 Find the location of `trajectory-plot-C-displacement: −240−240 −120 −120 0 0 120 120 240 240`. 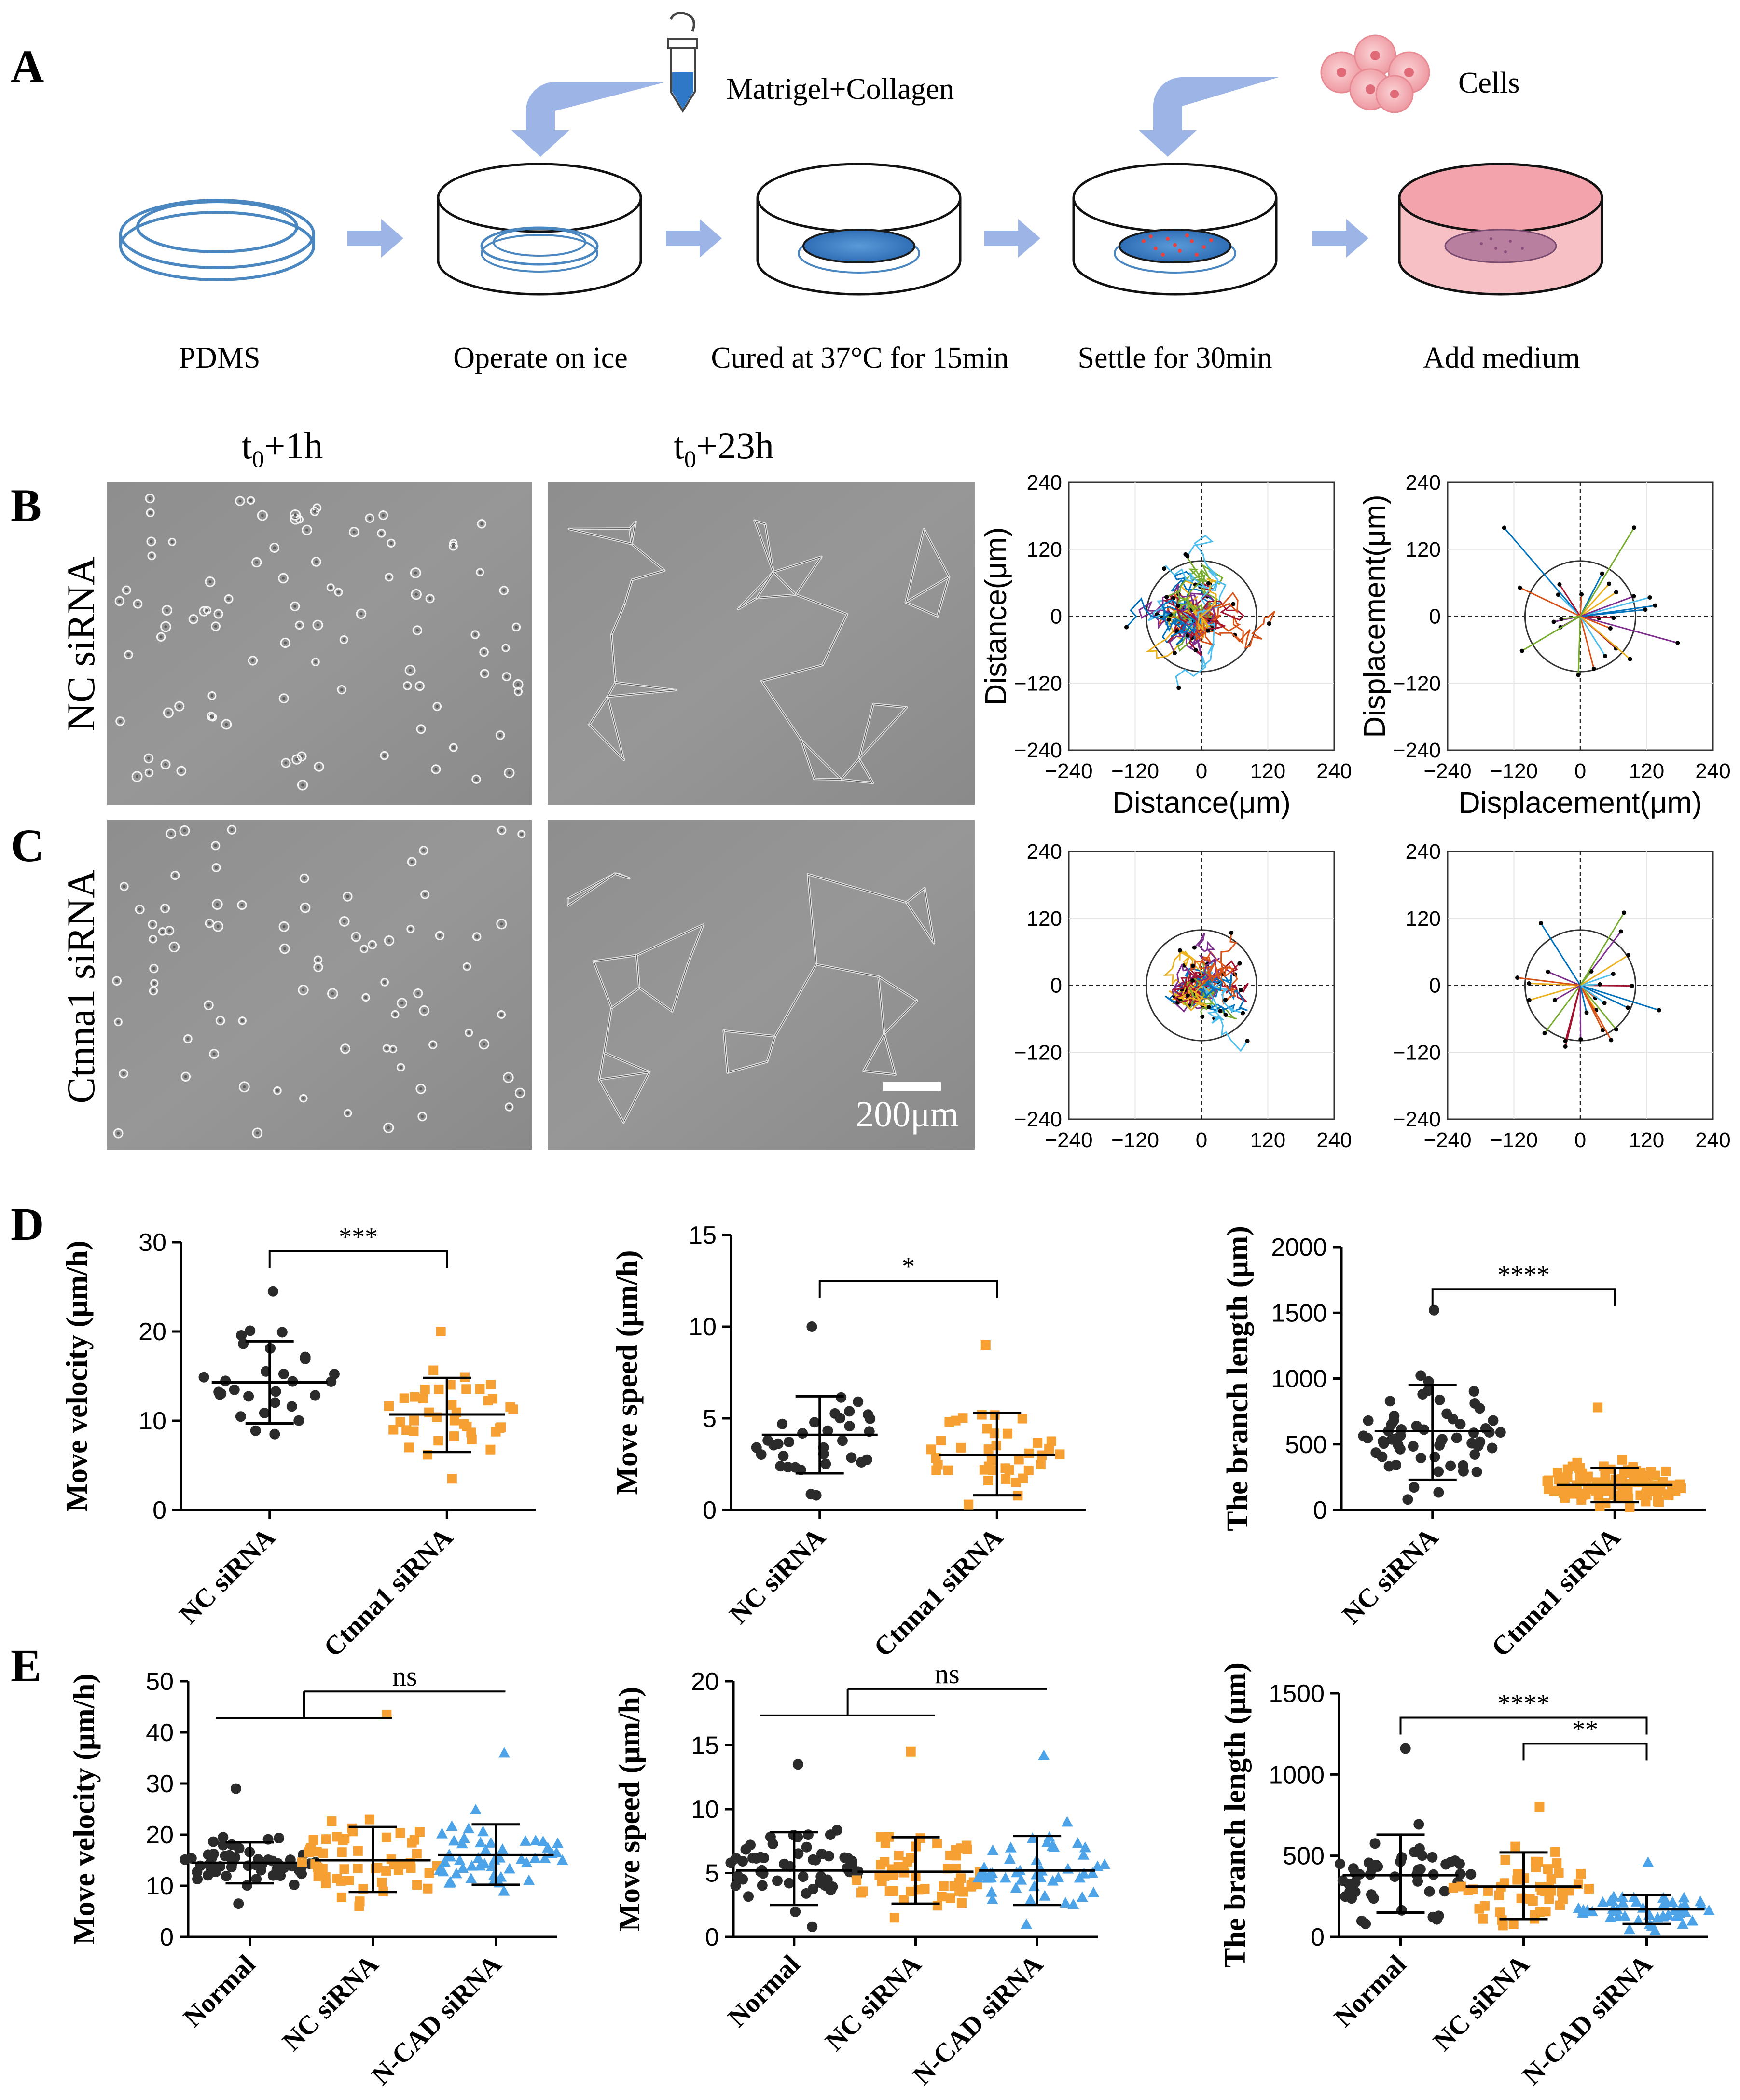

trajectory-plot-C-displacement: −240−240 −120 −120 0 0 120 120 240 240 is located at coordinates (1562, 996).